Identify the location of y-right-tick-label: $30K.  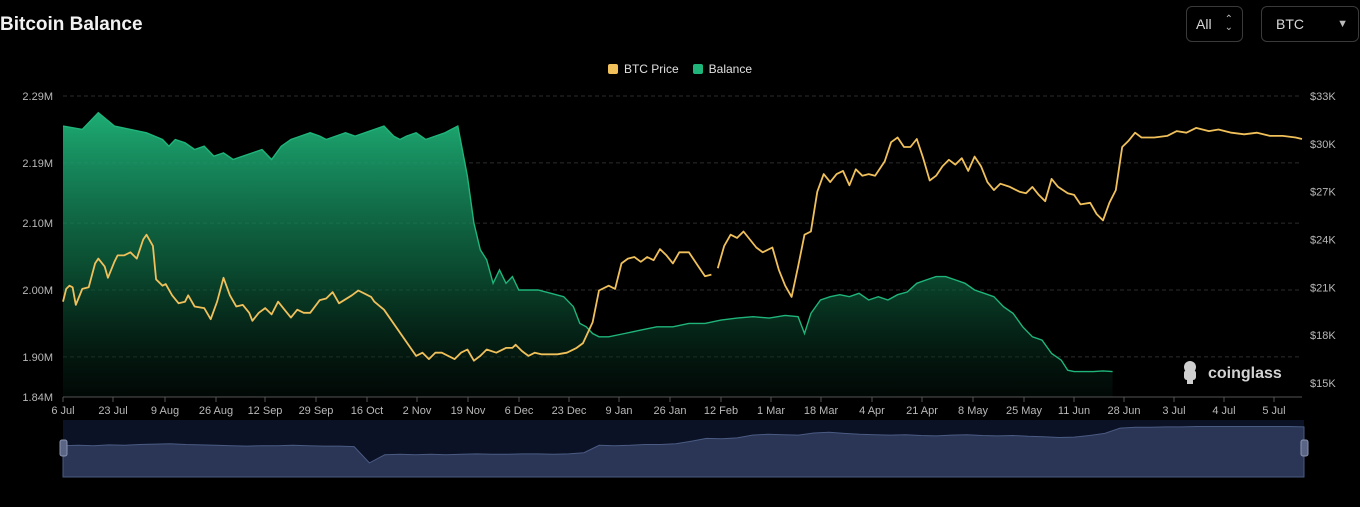
(1323, 145).